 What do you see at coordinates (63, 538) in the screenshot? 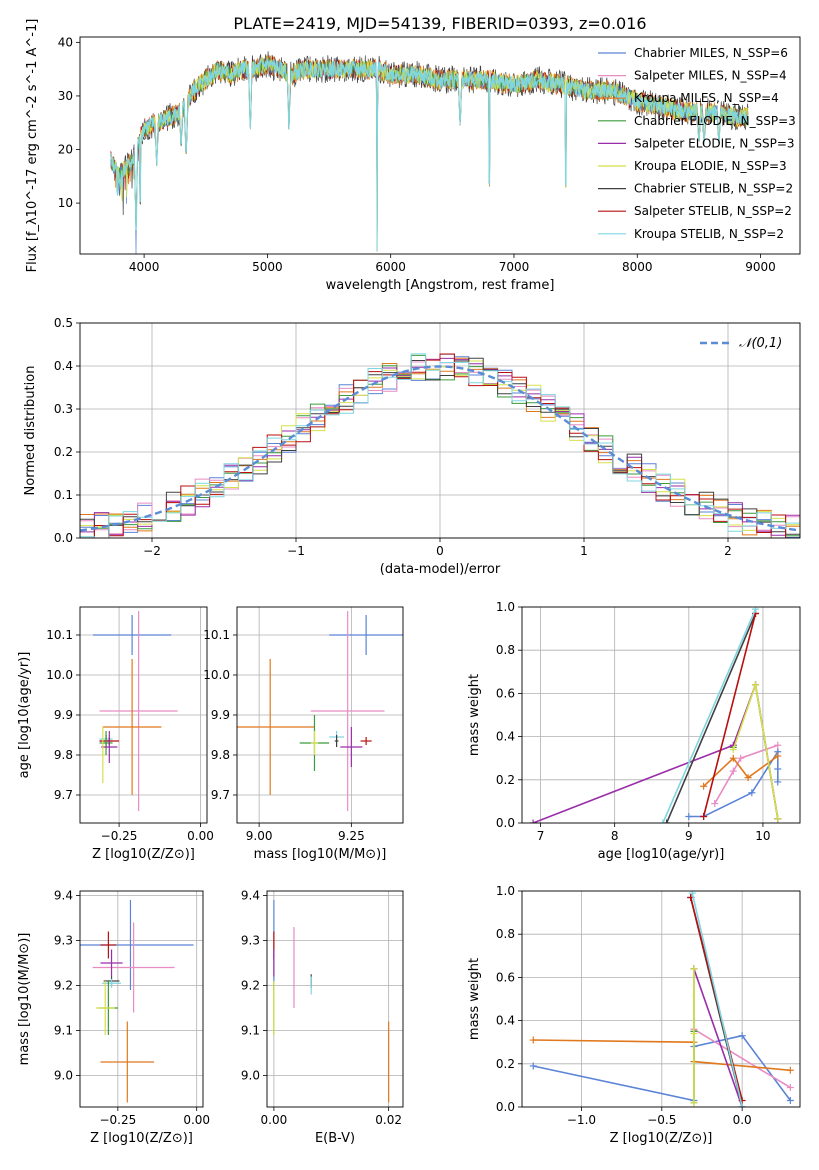
I see `residual_hist-ytick-label: 0.0` at bounding box center [63, 538].